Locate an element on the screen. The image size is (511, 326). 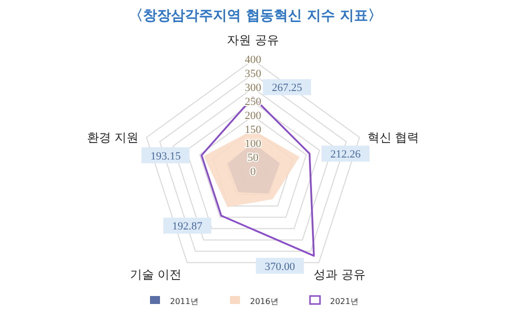
legend-label: 2011년 is located at coordinates (184, 301).